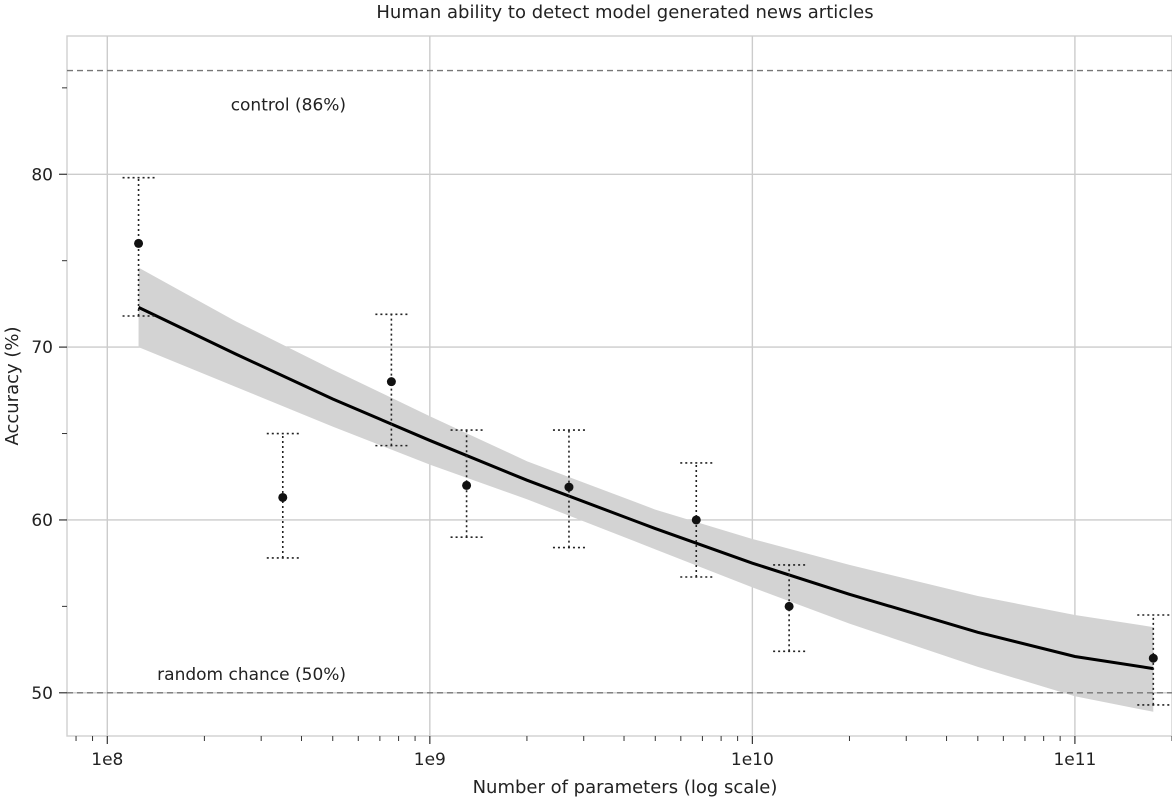 The width and height of the screenshot is (1172, 806). I want to click on reference-label-0: control (86%), so click(288, 106).